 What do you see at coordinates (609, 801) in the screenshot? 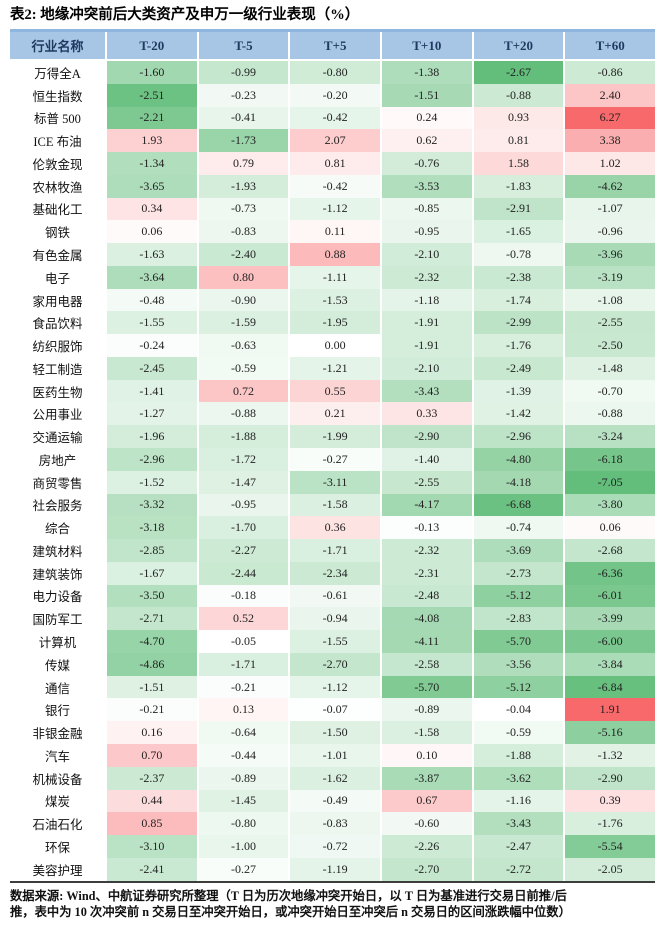
I see `value-cell: 0.39` at bounding box center [609, 801].